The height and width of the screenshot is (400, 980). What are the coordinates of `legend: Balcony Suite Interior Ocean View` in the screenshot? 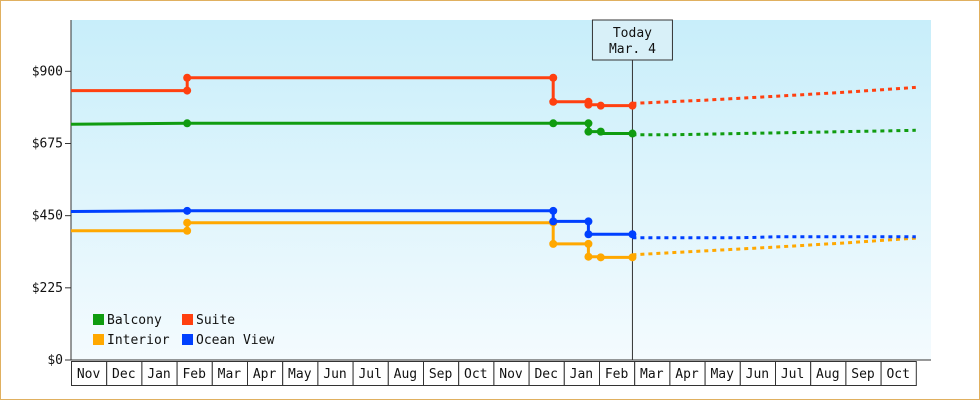 It's located at (183, 330).